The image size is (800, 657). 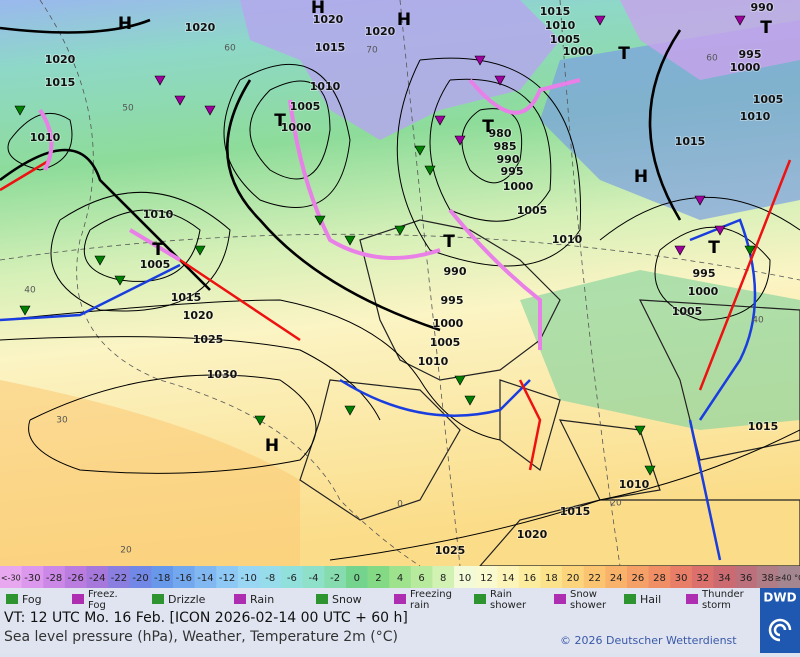 What do you see at coordinates (372, 51) in the screenshot?
I see `temperature-label: 70` at bounding box center [372, 51].